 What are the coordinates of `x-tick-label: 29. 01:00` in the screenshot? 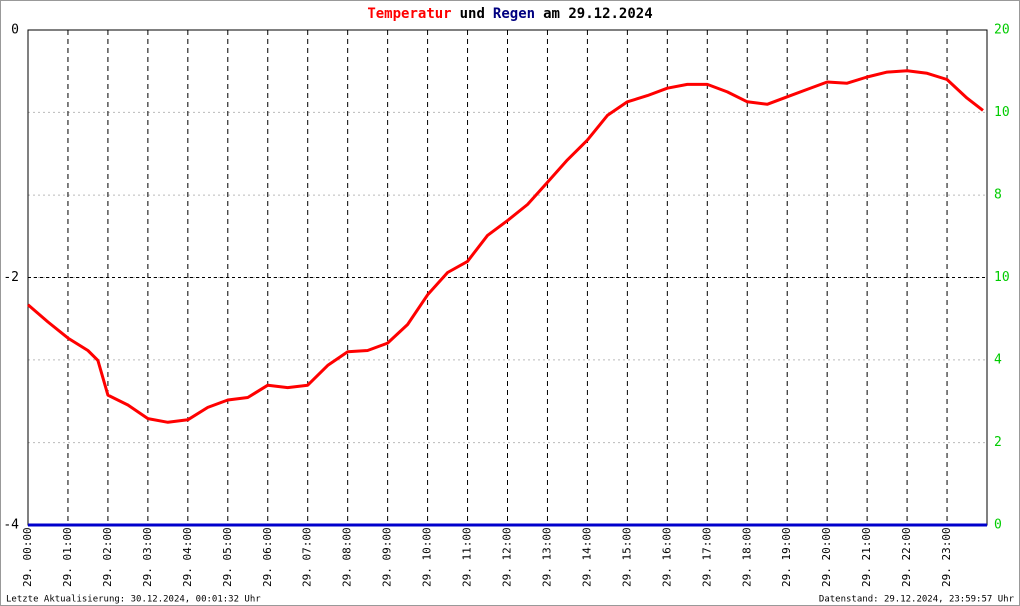 It's located at (67, 557).